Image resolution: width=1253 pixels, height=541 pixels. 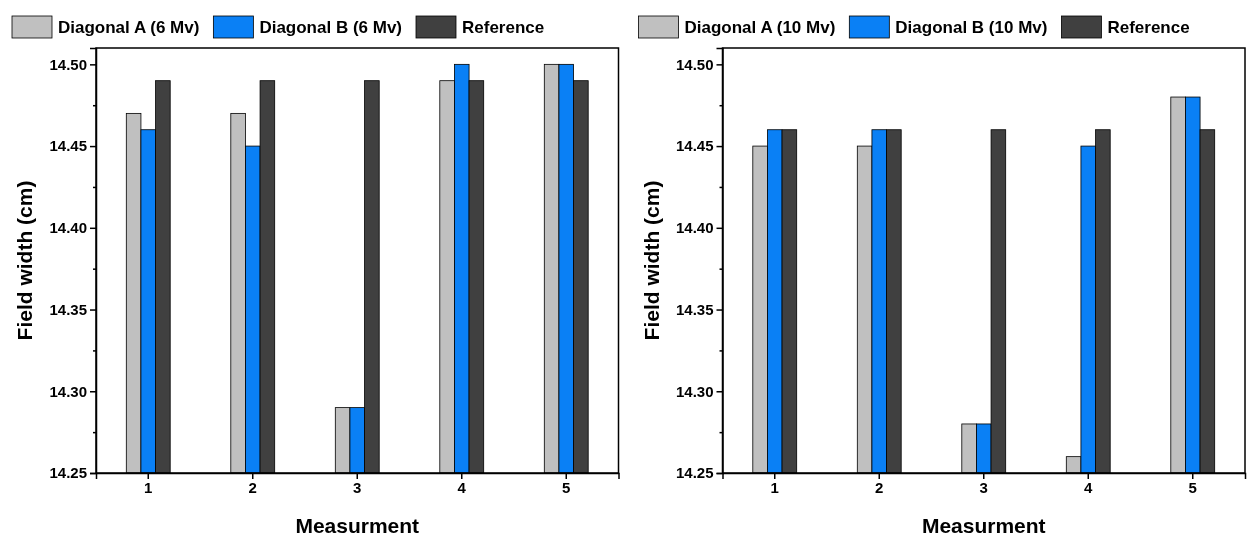 What do you see at coordinates (330, 27) in the screenshot?
I see `legend-label: Diagonal B (6 Mv)` at bounding box center [330, 27].